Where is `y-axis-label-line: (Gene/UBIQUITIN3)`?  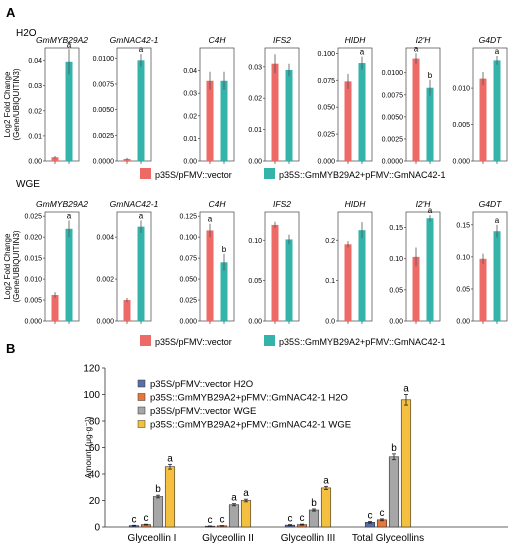 y-axis-label-line: (Gene/UBIQUITIN3) is located at coordinates (16, 266).